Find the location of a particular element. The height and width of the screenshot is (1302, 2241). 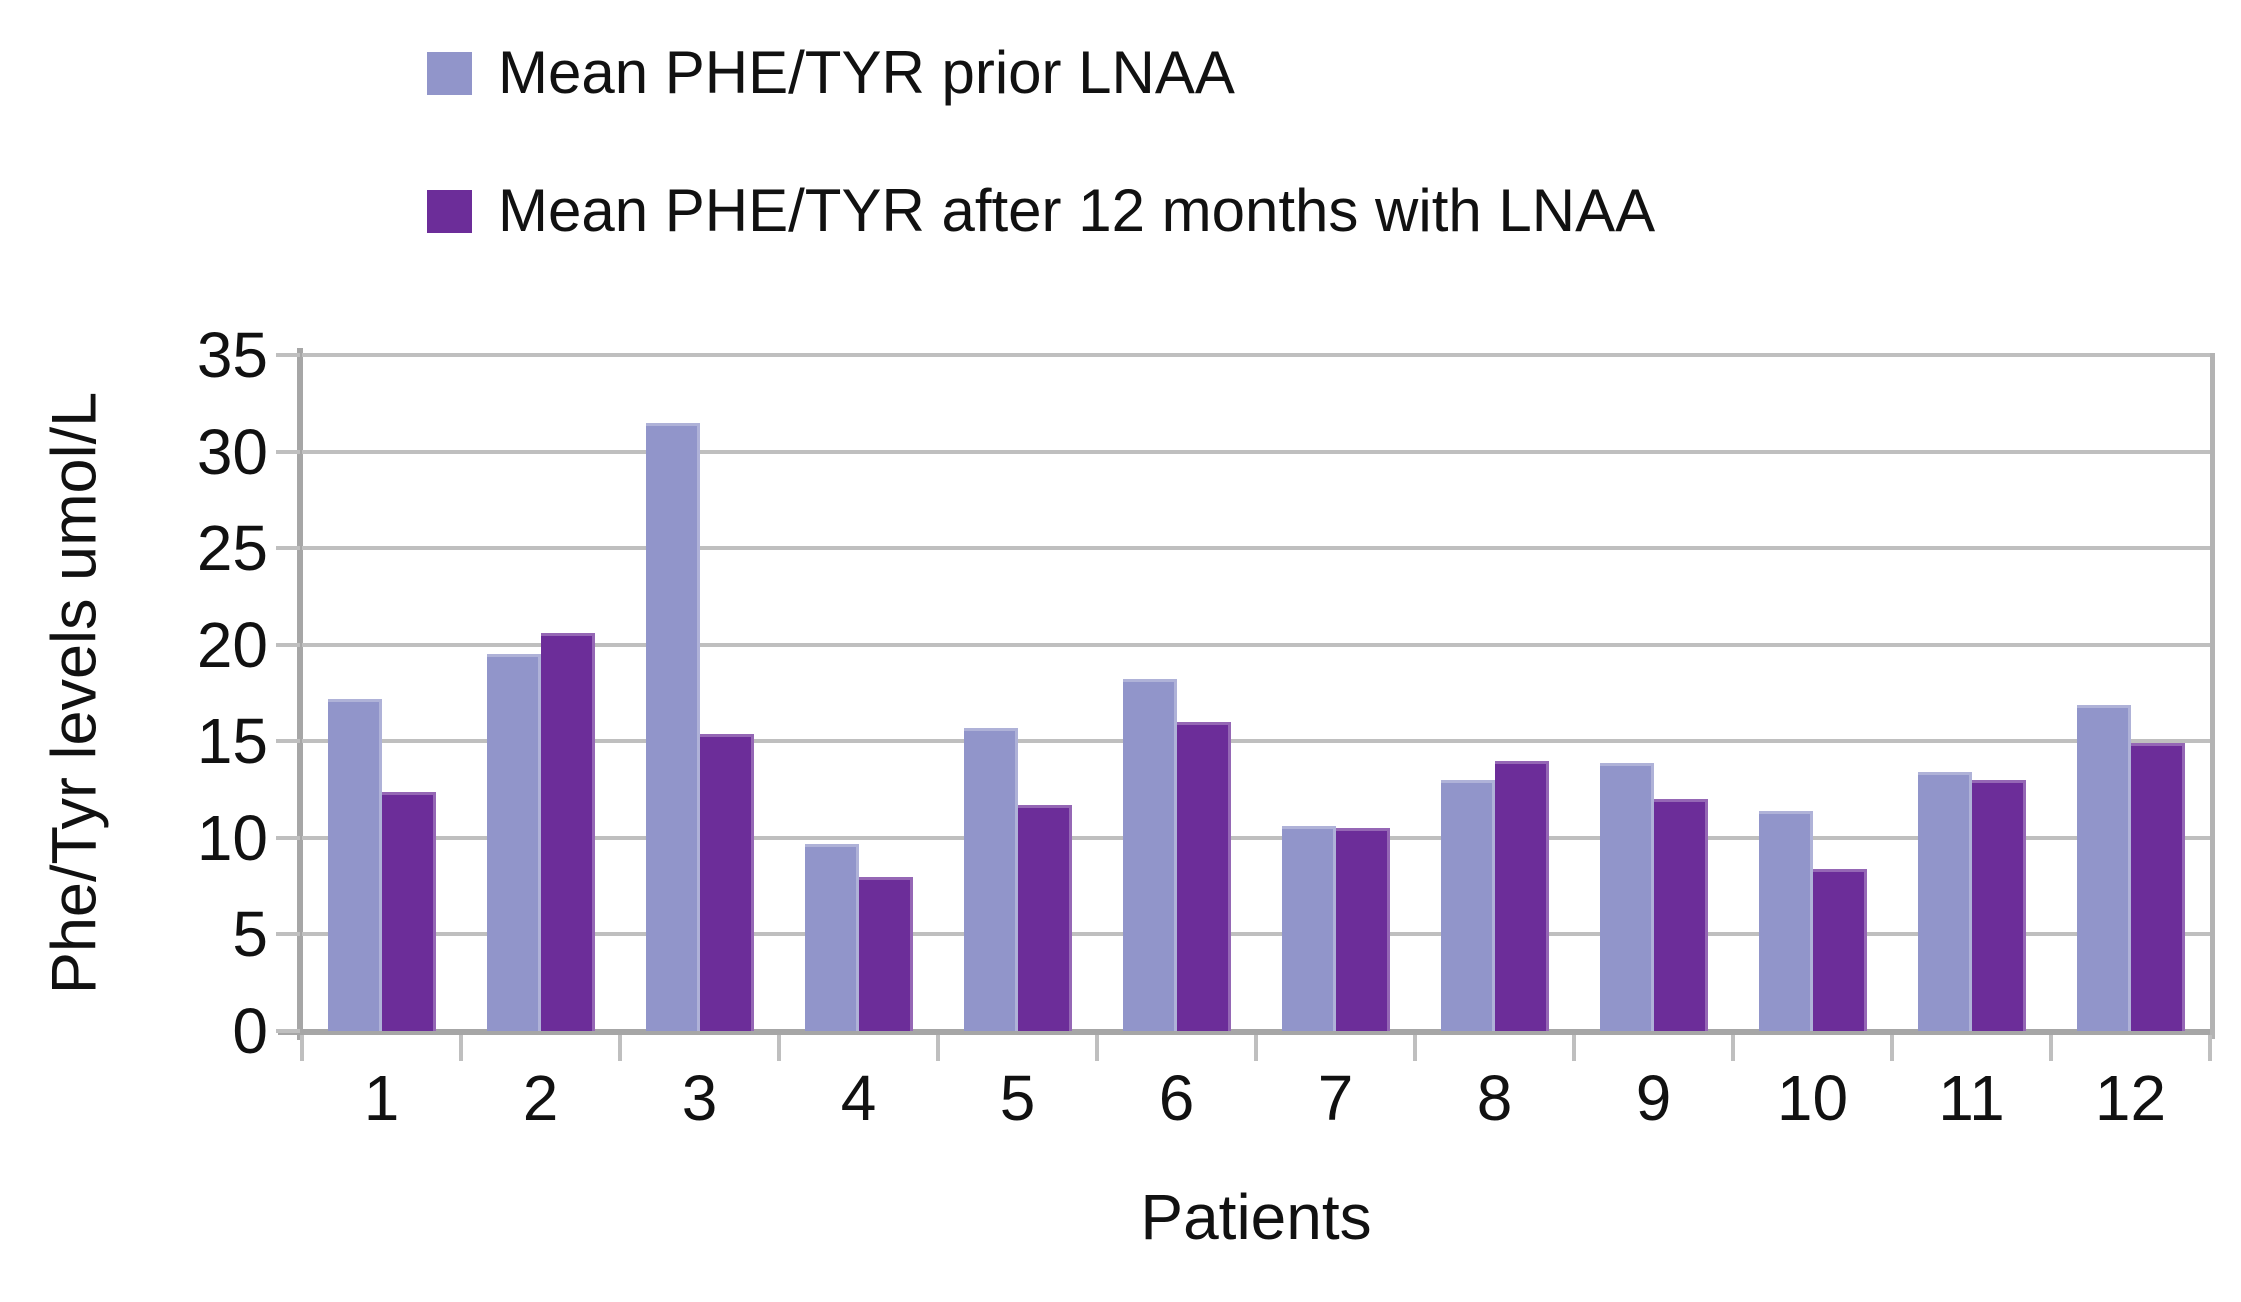

legend-label-after: Mean PHE/TYR after 12 months with LNAA is located at coordinates (1077, 210).